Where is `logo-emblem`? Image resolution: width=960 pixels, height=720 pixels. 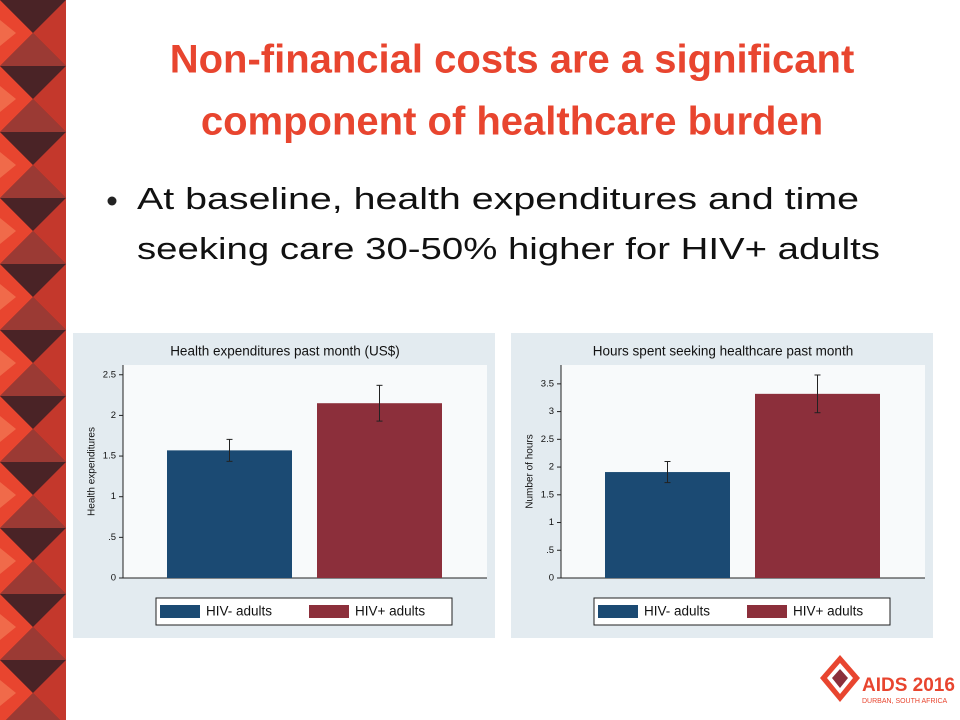
logo-emblem is located at coordinates (840, 678).